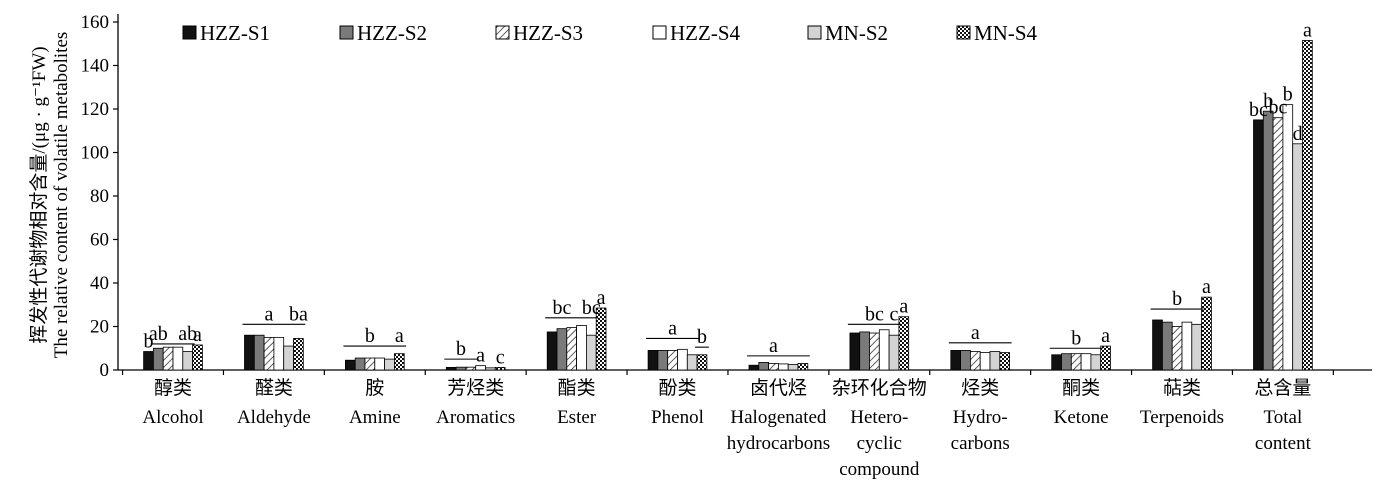 This screenshot has width=1386, height=501. What do you see at coordinates (1006, 33) in the screenshot?
I see `legend-label: MN-S4` at bounding box center [1006, 33].